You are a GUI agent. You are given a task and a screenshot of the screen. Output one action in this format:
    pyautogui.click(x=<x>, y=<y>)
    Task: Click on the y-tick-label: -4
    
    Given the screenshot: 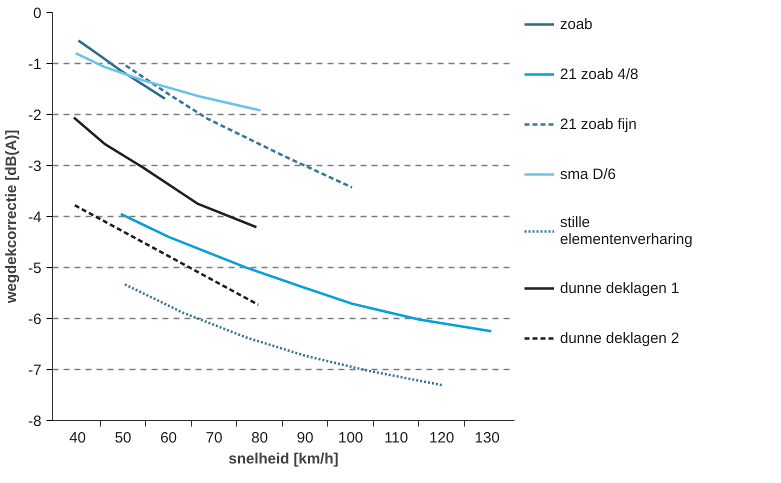 What is the action you would take?
    pyautogui.click(x=35, y=217)
    